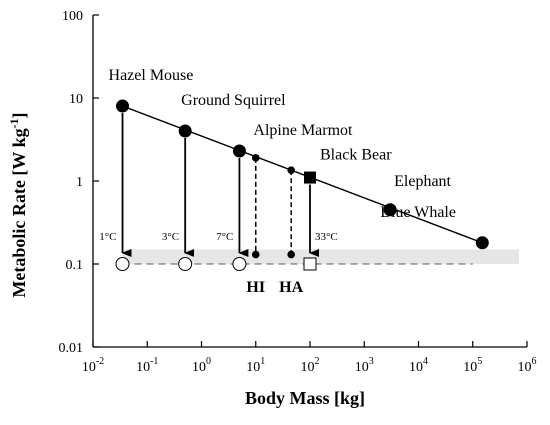 The width and height of the screenshot is (550, 425). Describe the element at coordinates (364, 365) in the screenshot. I see `x-tick-label: 10³` at that location.